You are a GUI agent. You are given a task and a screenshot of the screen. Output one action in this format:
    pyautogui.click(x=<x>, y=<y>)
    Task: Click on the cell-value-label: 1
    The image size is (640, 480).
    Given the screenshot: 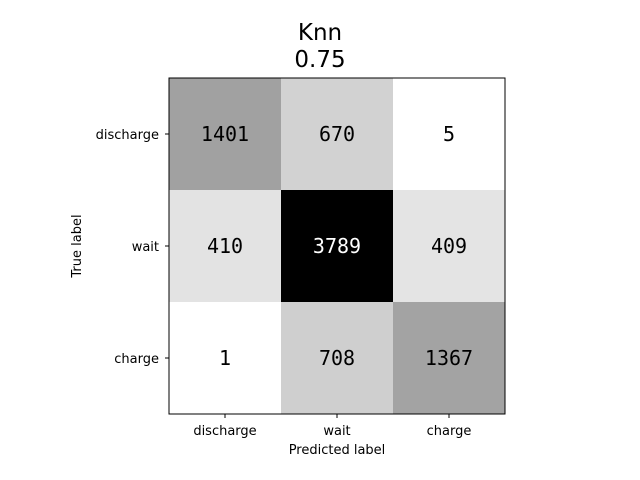 What is the action you would take?
    pyautogui.click(x=225, y=358)
    